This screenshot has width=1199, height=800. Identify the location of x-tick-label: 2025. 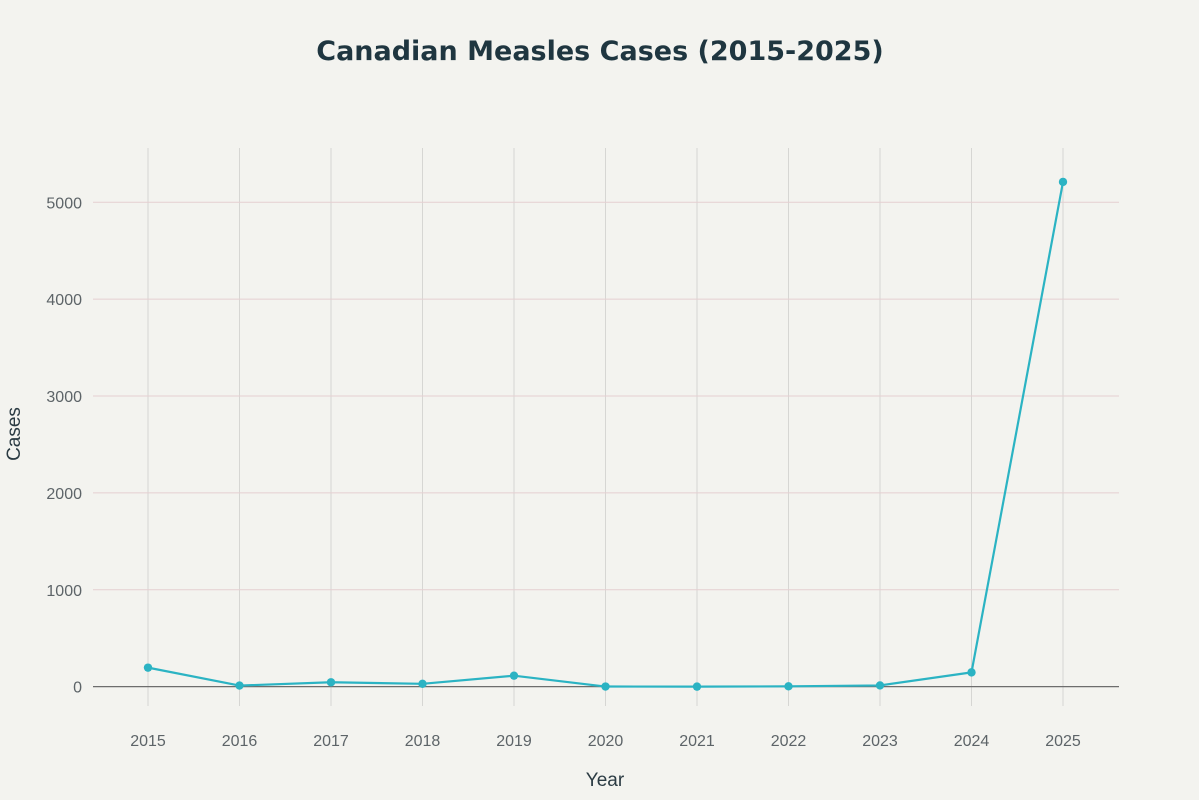
(1063, 741).